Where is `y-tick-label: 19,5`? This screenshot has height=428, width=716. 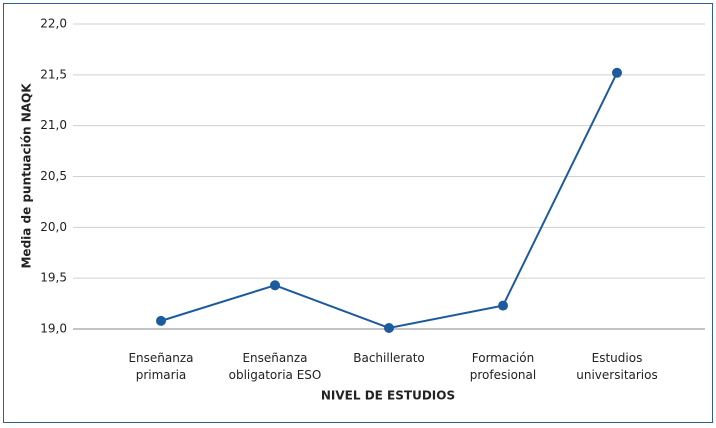
y-tick-label: 19,5 is located at coordinates (53, 278).